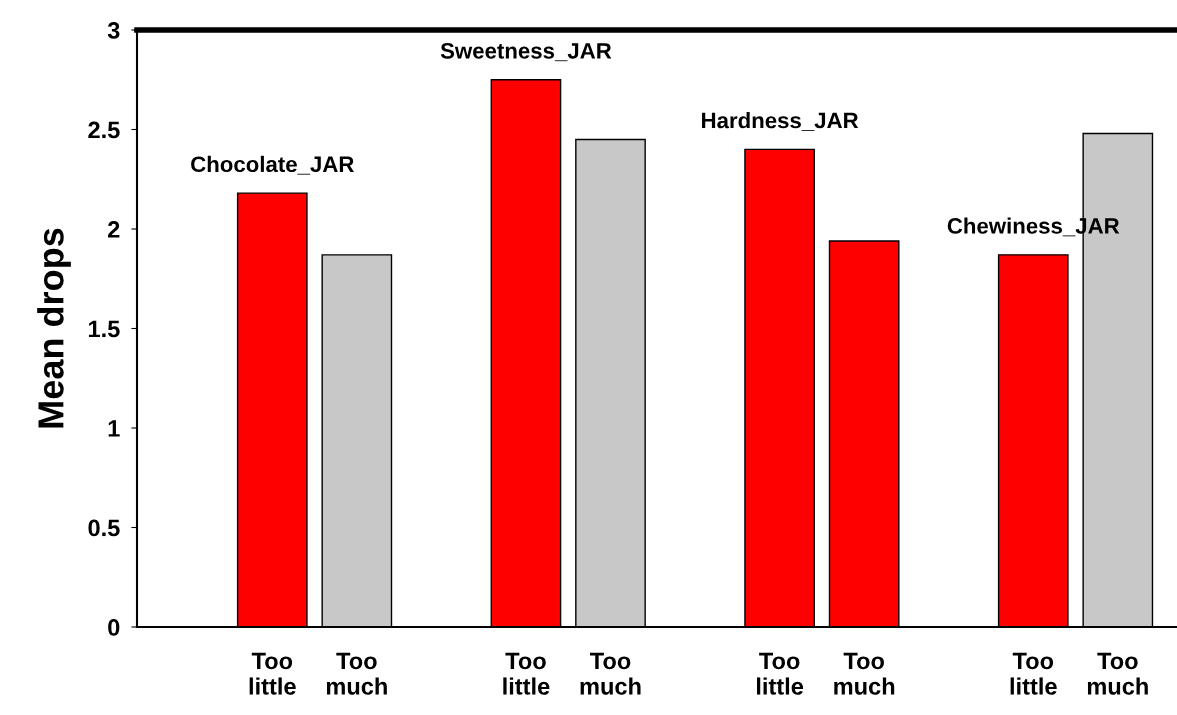 This screenshot has height=715, width=1177. I want to click on y-tick-label: 2.5, so click(104, 130).